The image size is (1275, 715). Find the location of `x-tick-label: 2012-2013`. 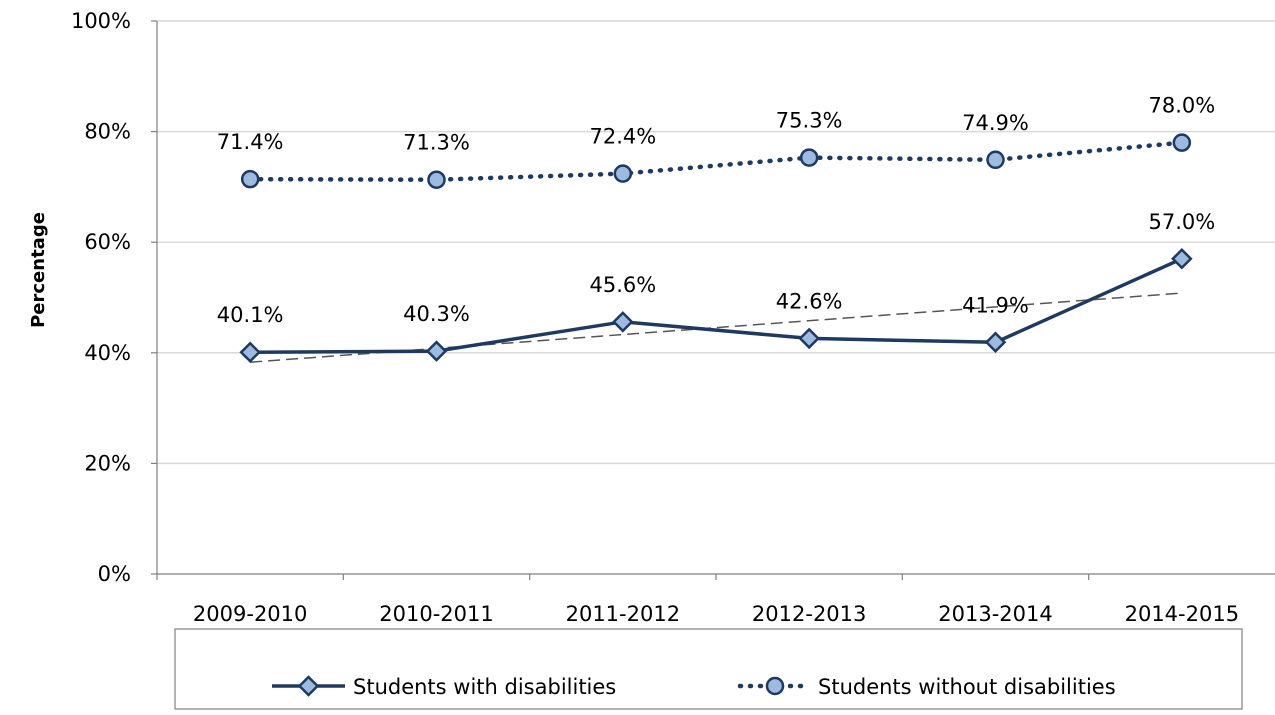

x-tick-label: 2012-2013 is located at coordinates (809, 614).